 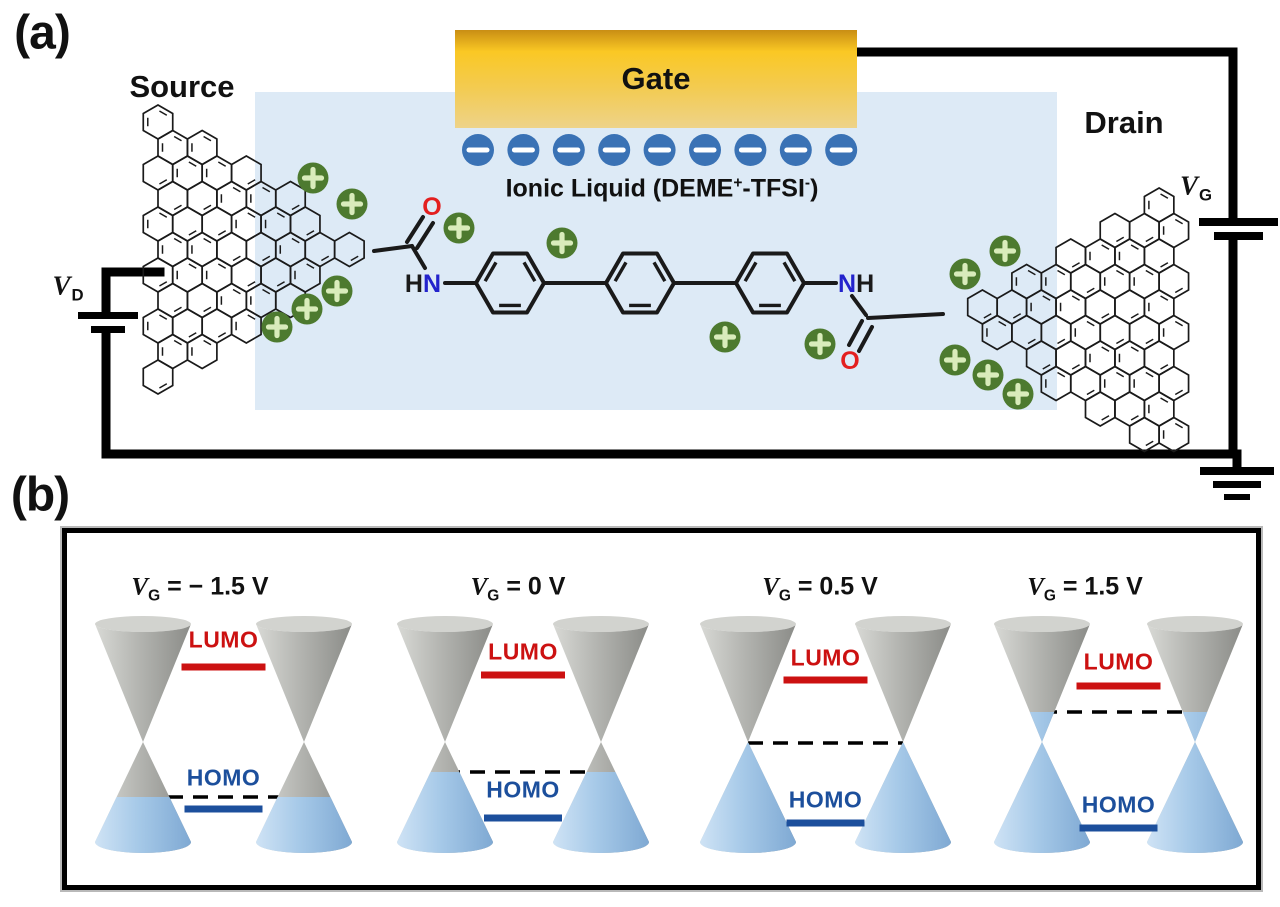 I want to click on panel-b-label: (b), so click(x=40, y=495).